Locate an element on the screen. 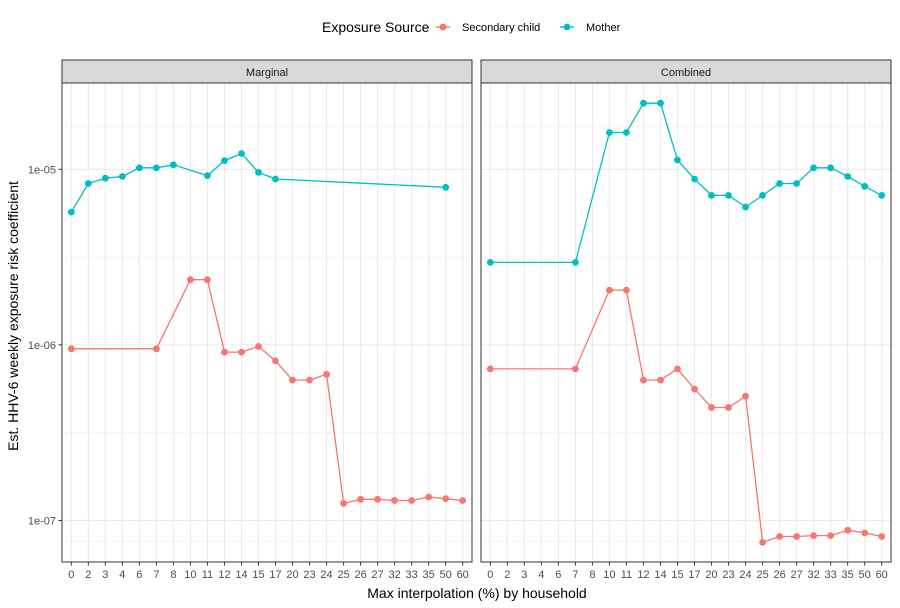 Image resolution: width=900 pixels, height=608 pixels. legend: Exposure Source Secondary child Mother is located at coordinates (471, 27).